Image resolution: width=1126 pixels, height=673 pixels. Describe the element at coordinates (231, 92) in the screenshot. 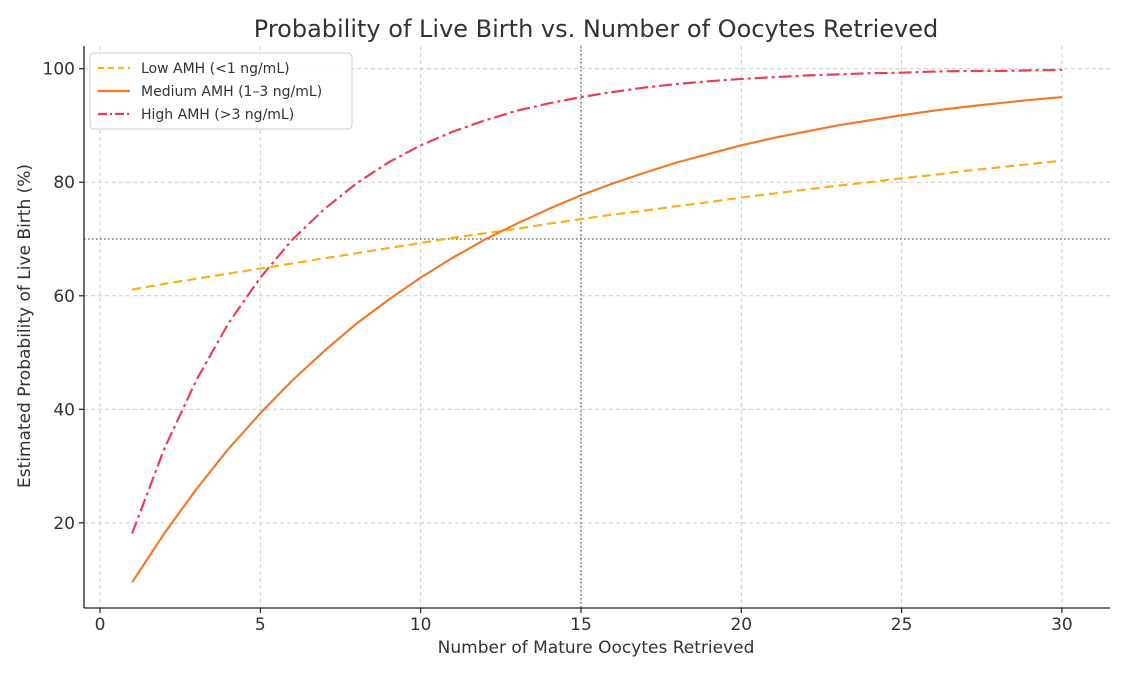

I see `legend-entry-2: Medium AMH (1–3 ng/mL)` at that location.